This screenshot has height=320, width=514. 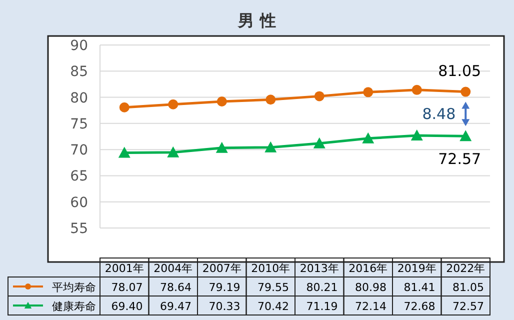 I want to click on x-tick-label: 2013年, so click(x=319, y=268).